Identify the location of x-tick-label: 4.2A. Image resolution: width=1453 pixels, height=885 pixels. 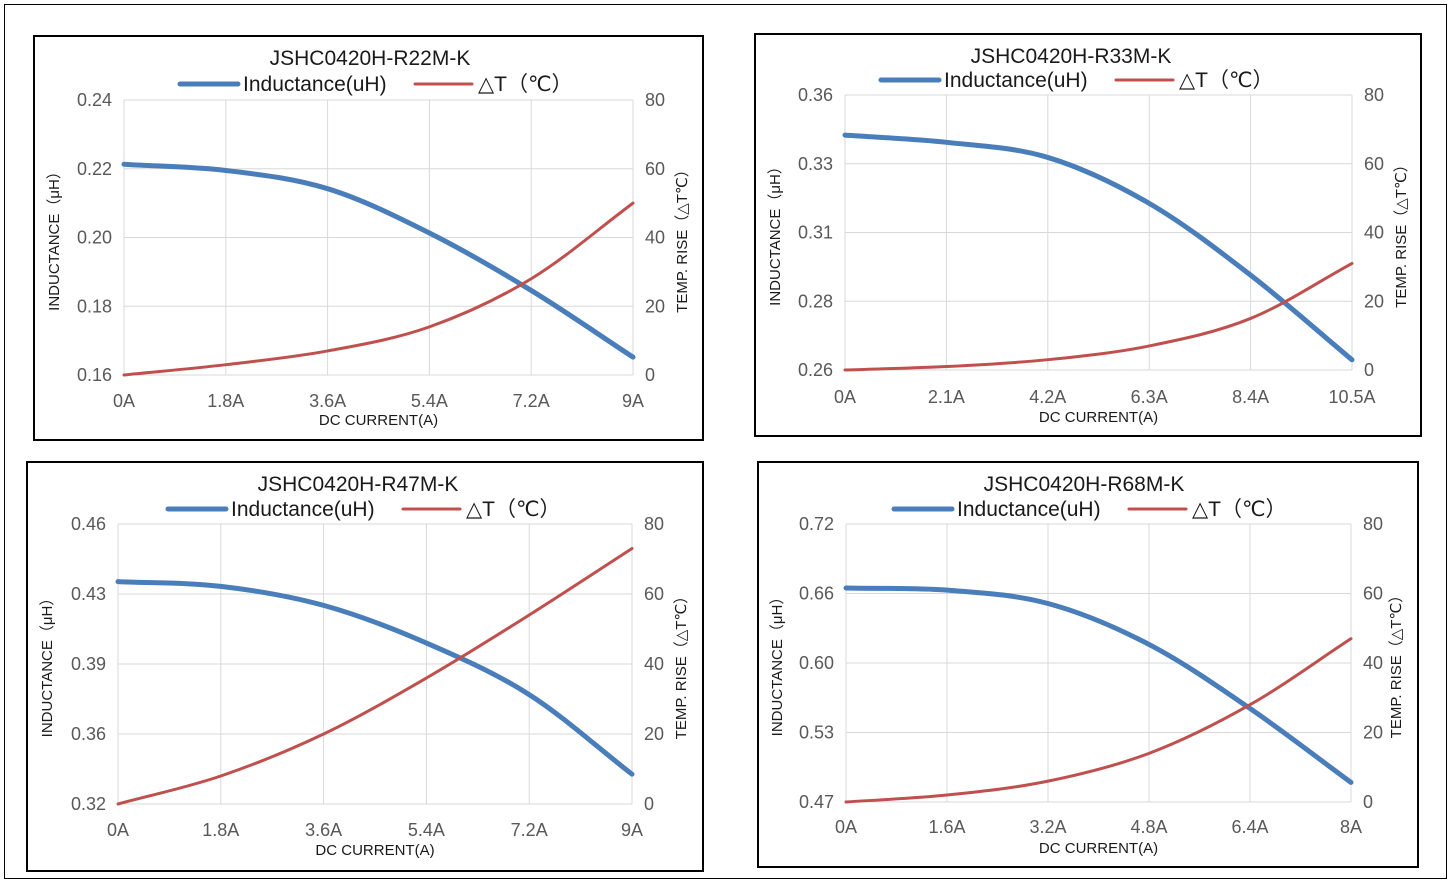
(1047, 397).